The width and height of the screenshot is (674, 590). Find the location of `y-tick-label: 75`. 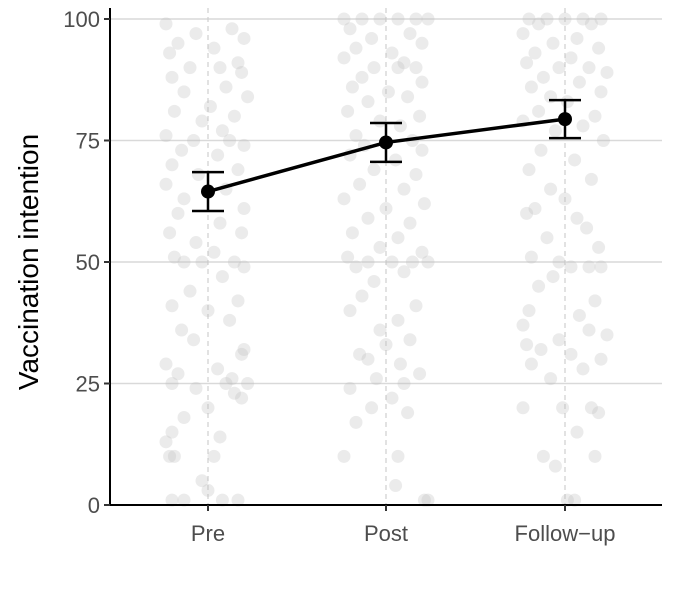

y-tick-label: 75 is located at coordinates (88, 141).